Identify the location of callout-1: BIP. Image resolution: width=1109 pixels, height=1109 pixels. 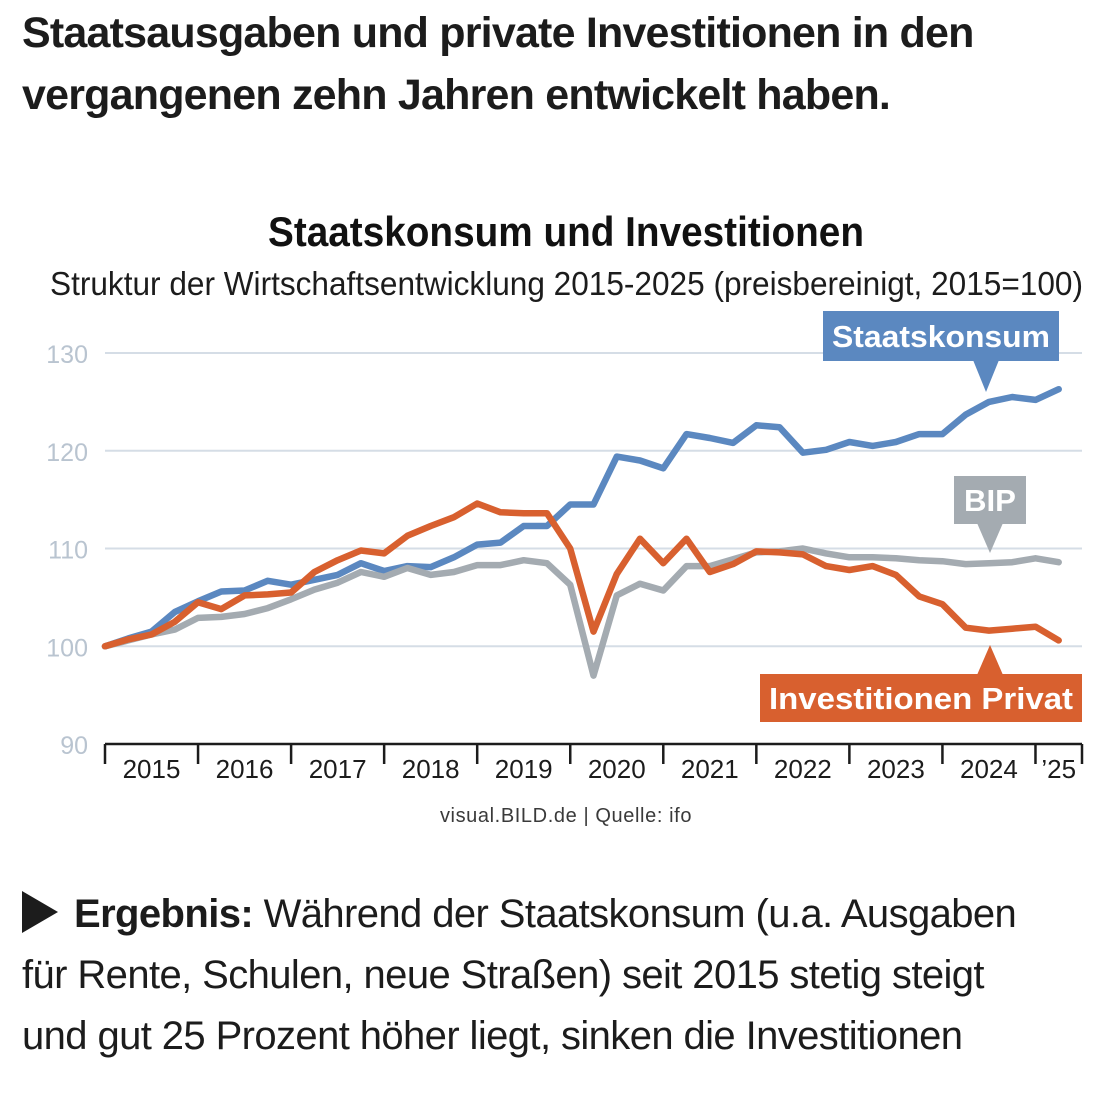
(990, 514).